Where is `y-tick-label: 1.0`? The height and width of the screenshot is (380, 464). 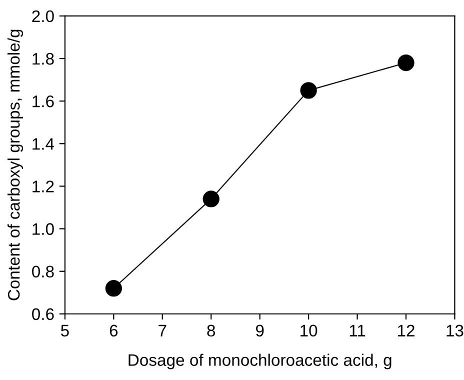 y-tick-label: 1.0 is located at coordinates (43, 229).